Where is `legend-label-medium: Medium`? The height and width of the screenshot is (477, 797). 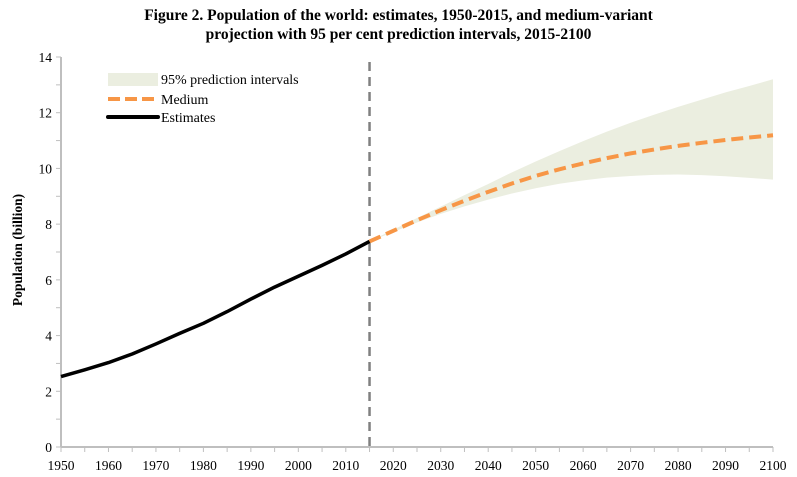
legend-label-medium: Medium is located at coordinates (185, 100).